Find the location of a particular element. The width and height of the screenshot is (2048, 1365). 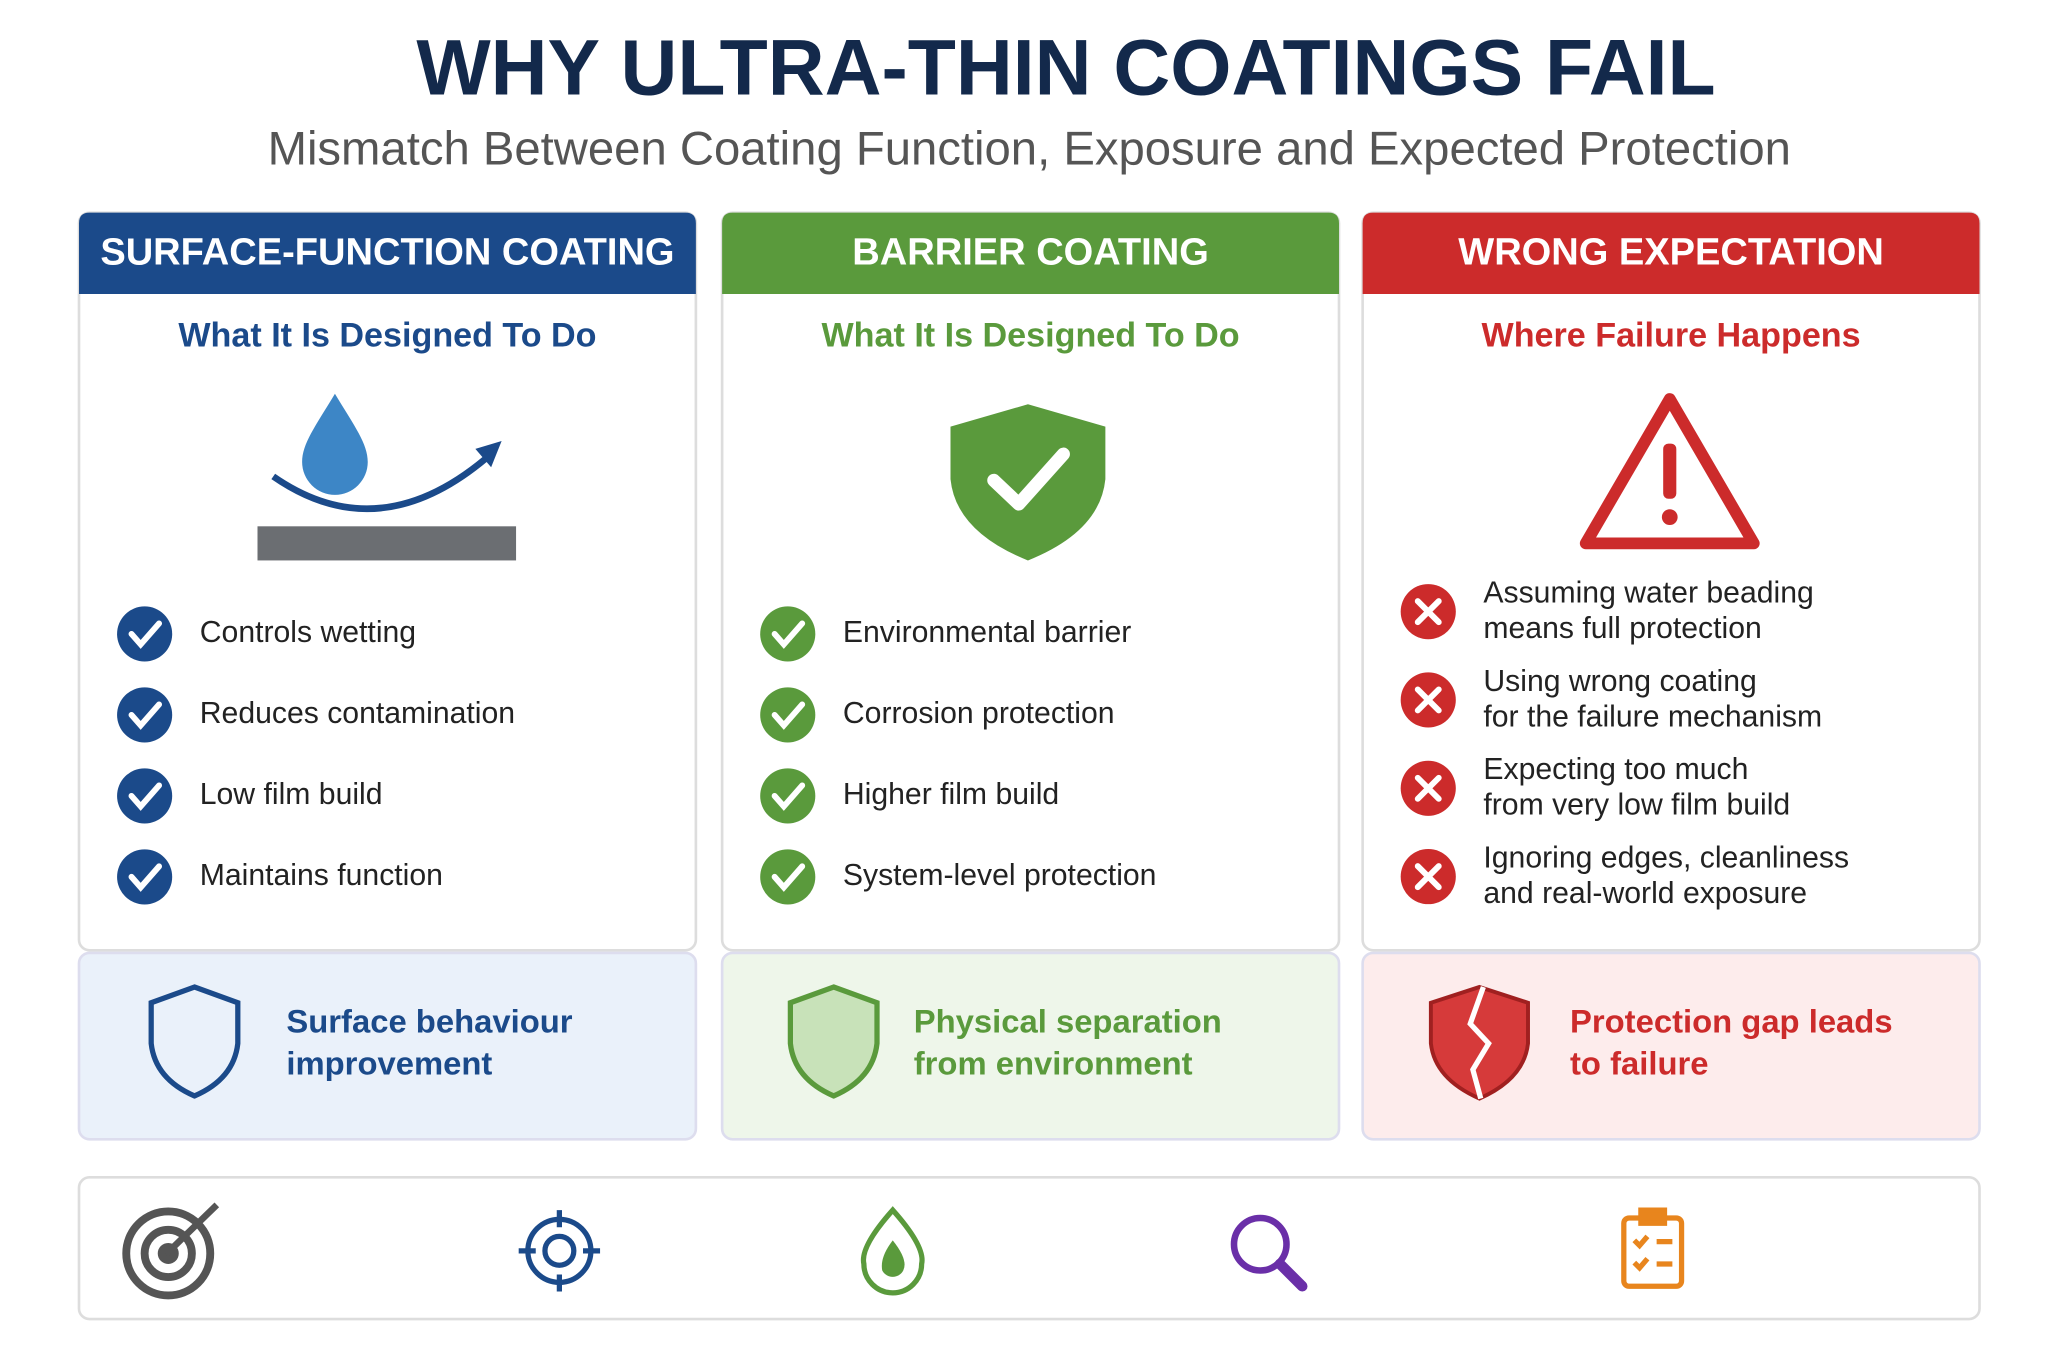

footer-text: from environment is located at coordinates (1053, 1062).